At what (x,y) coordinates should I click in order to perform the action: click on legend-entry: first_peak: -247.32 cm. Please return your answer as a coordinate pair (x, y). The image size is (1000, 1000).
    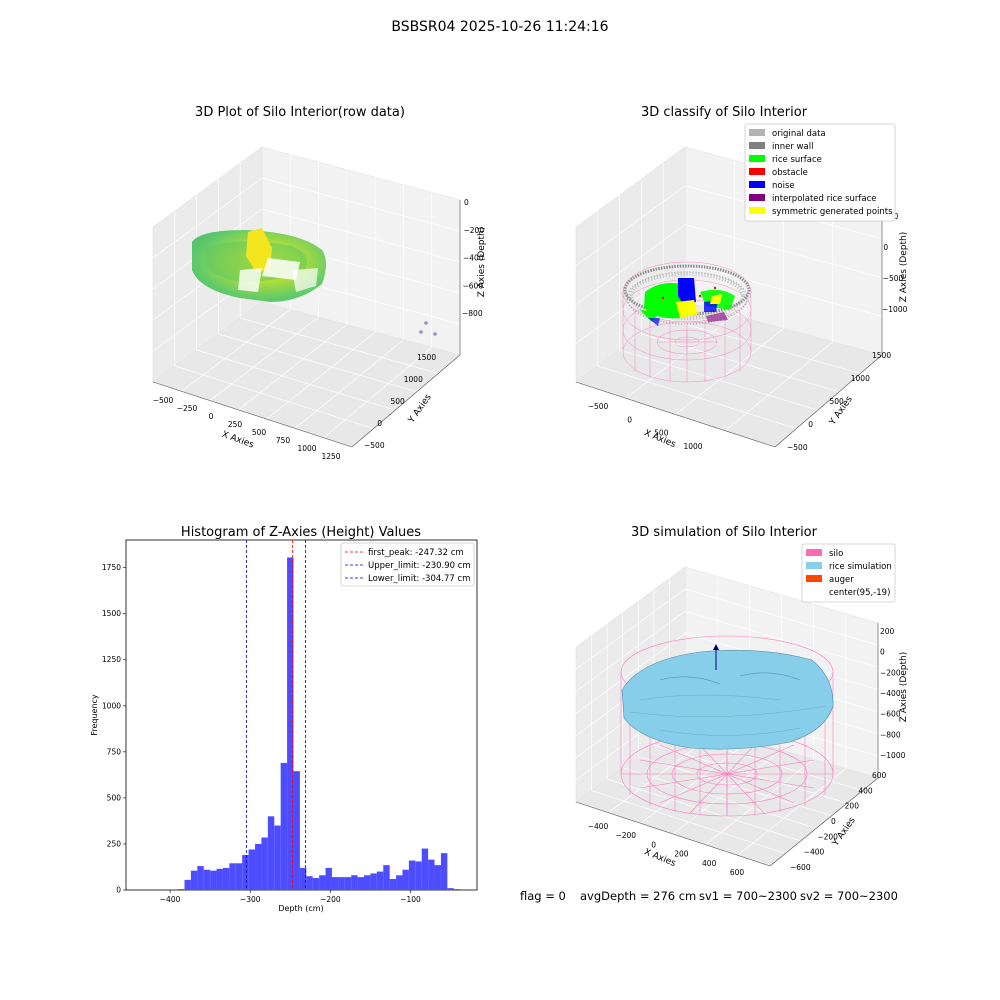
    Looking at the image, I should click on (416, 553).